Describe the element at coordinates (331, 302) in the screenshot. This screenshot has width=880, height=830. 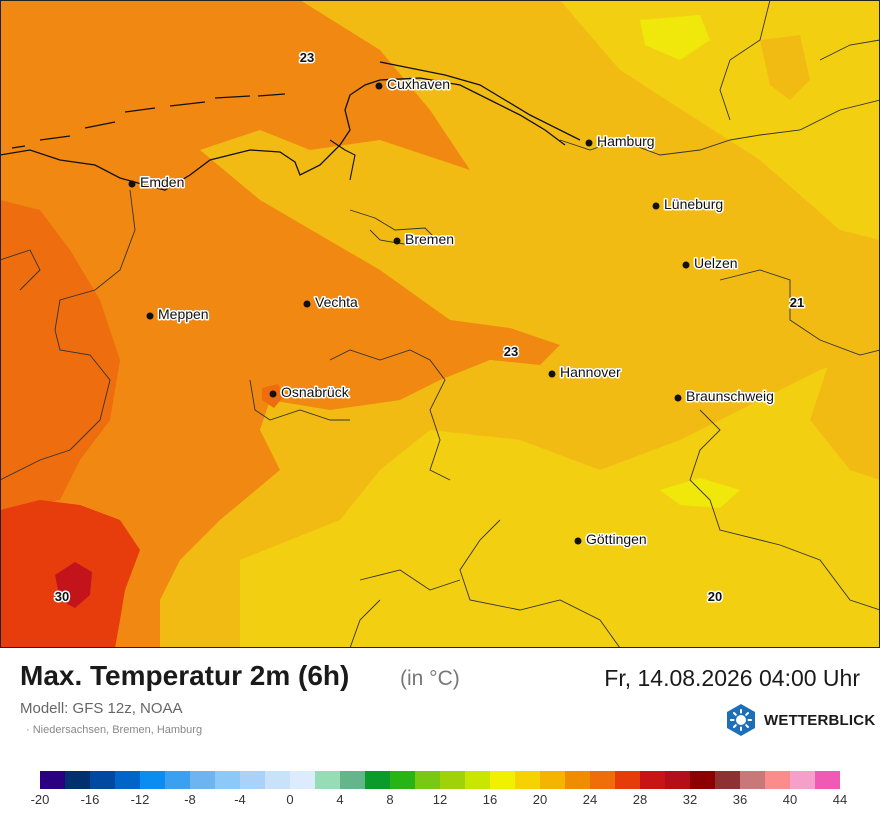
I see `city-vechta: Vechta` at that location.